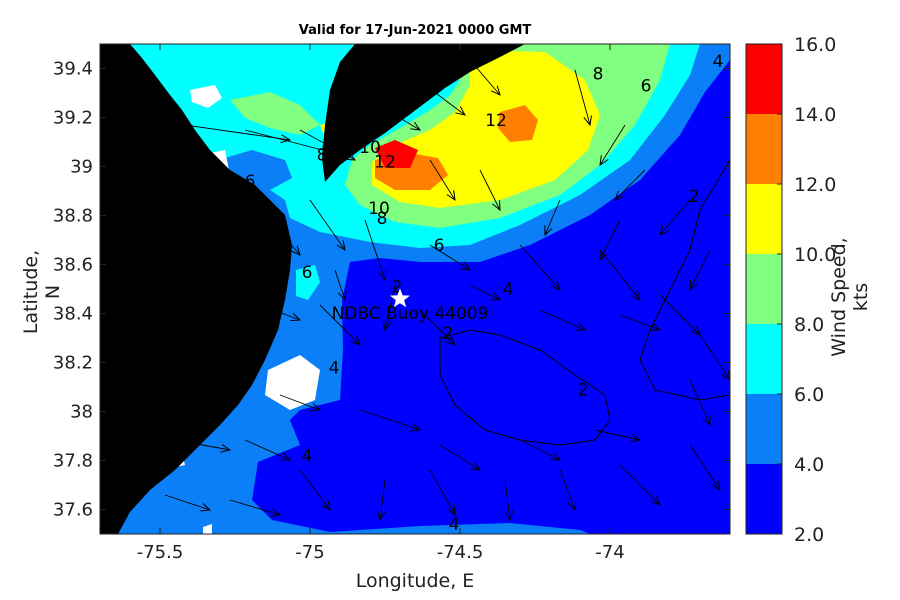 The image size is (900, 600). I want to click on colorbar-tick-label: 12.0, so click(815, 185).